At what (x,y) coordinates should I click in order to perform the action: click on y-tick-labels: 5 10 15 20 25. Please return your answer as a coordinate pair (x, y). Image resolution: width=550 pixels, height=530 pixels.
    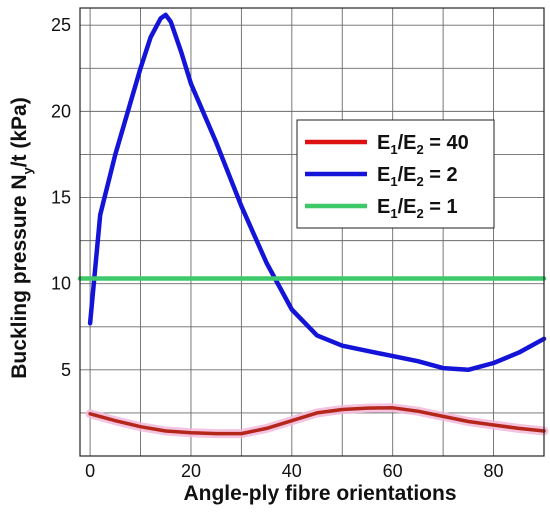
    Looking at the image, I should click on (61, 197).